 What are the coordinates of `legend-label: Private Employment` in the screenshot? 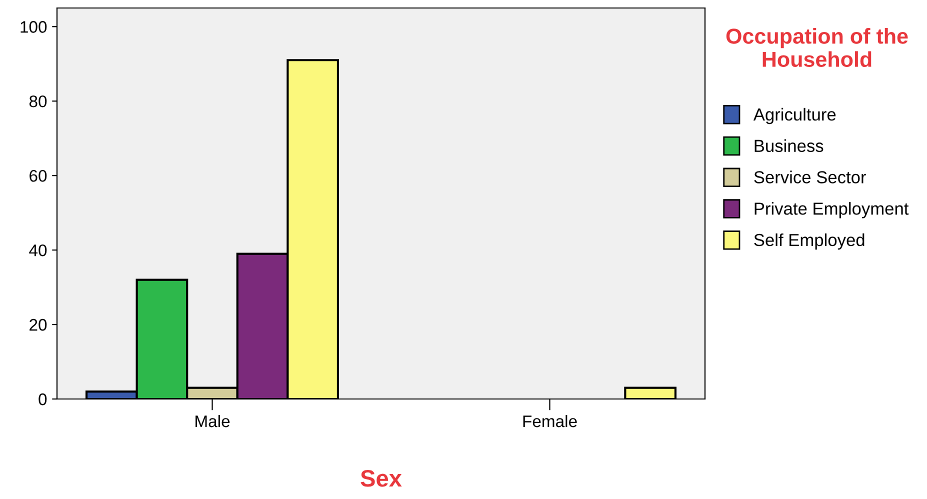 It's located at (831, 210).